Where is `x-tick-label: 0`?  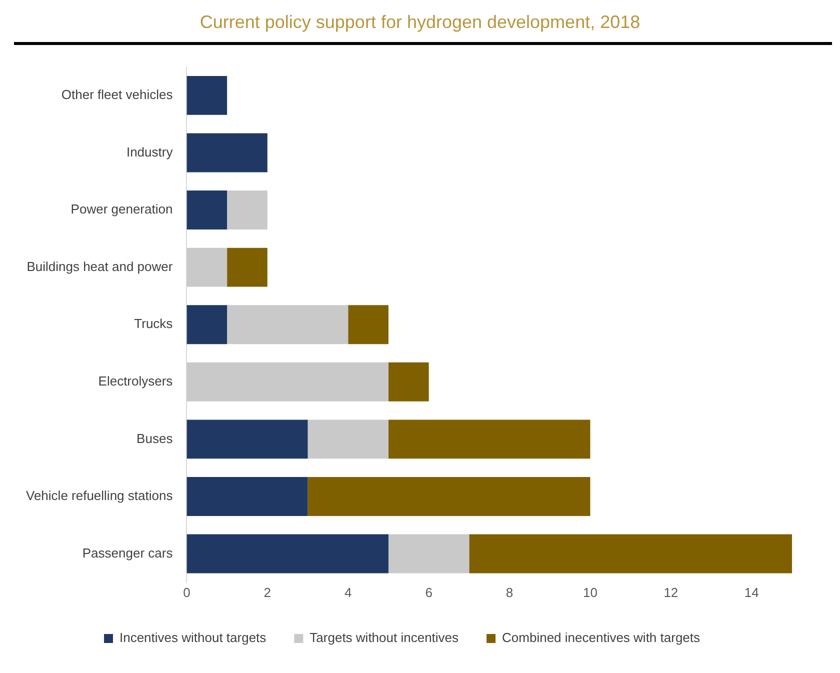
x-tick-label: 0 is located at coordinates (186, 592).